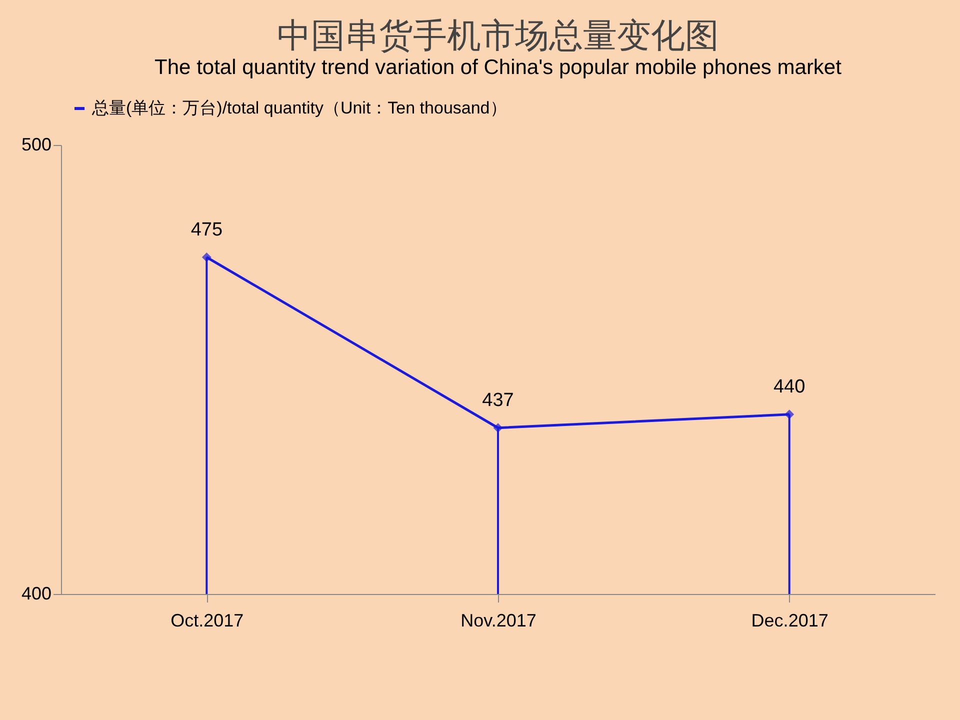 The height and width of the screenshot is (720, 960). I want to click on legend-label: 总量(单位：万台)/total quantity（Unit：Ten thousand）, so click(299, 108).